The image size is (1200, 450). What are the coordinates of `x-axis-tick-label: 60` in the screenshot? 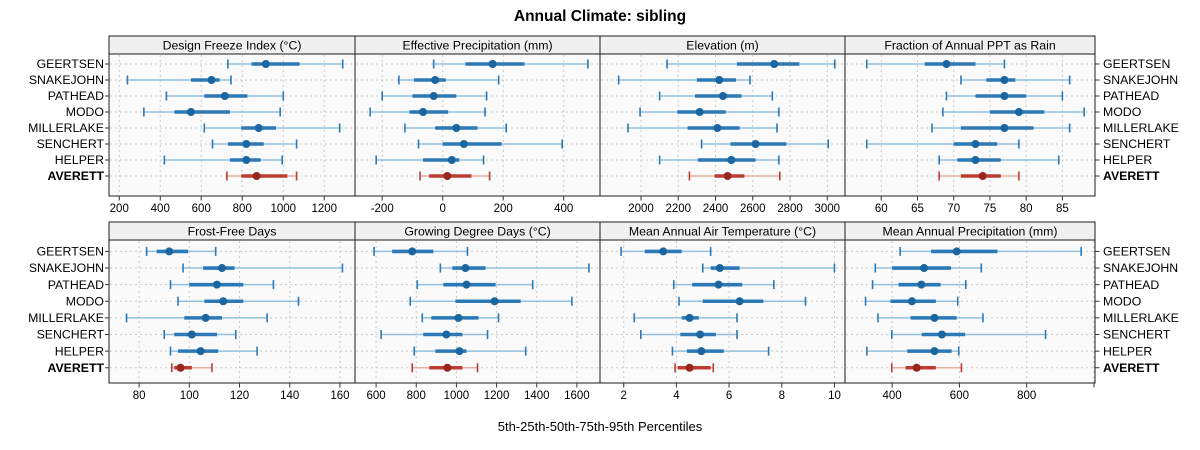 It's located at (881, 209).